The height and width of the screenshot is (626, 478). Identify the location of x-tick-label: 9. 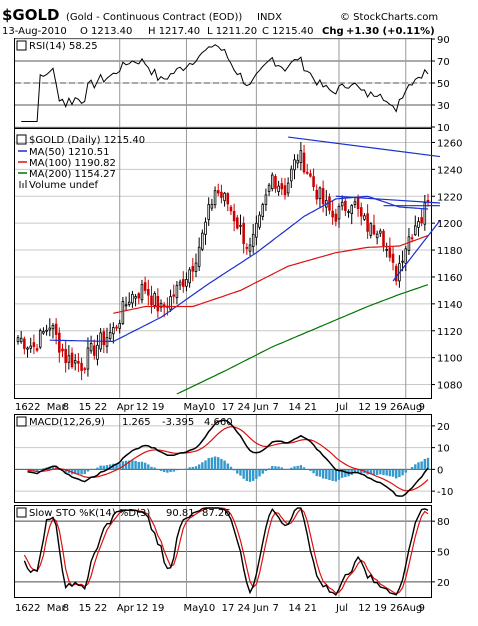
(422, 608).